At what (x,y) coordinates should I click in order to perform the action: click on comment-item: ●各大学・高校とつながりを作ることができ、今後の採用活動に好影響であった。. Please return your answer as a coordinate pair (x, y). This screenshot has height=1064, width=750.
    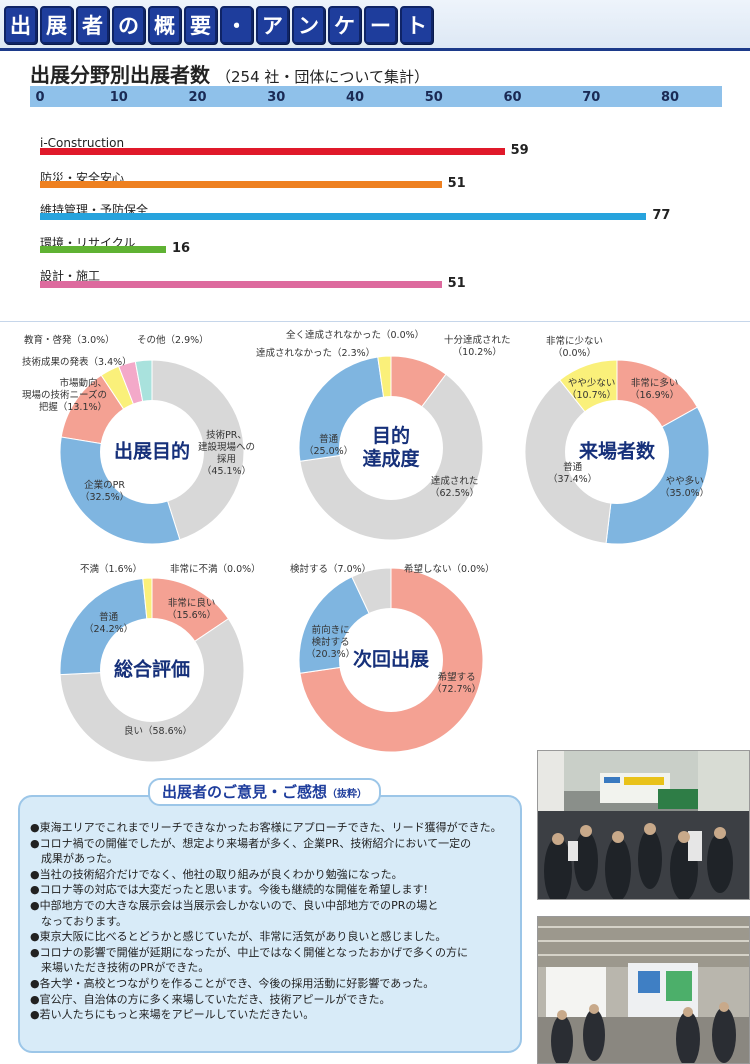
    Looking at the image, I should click on (270, 984).